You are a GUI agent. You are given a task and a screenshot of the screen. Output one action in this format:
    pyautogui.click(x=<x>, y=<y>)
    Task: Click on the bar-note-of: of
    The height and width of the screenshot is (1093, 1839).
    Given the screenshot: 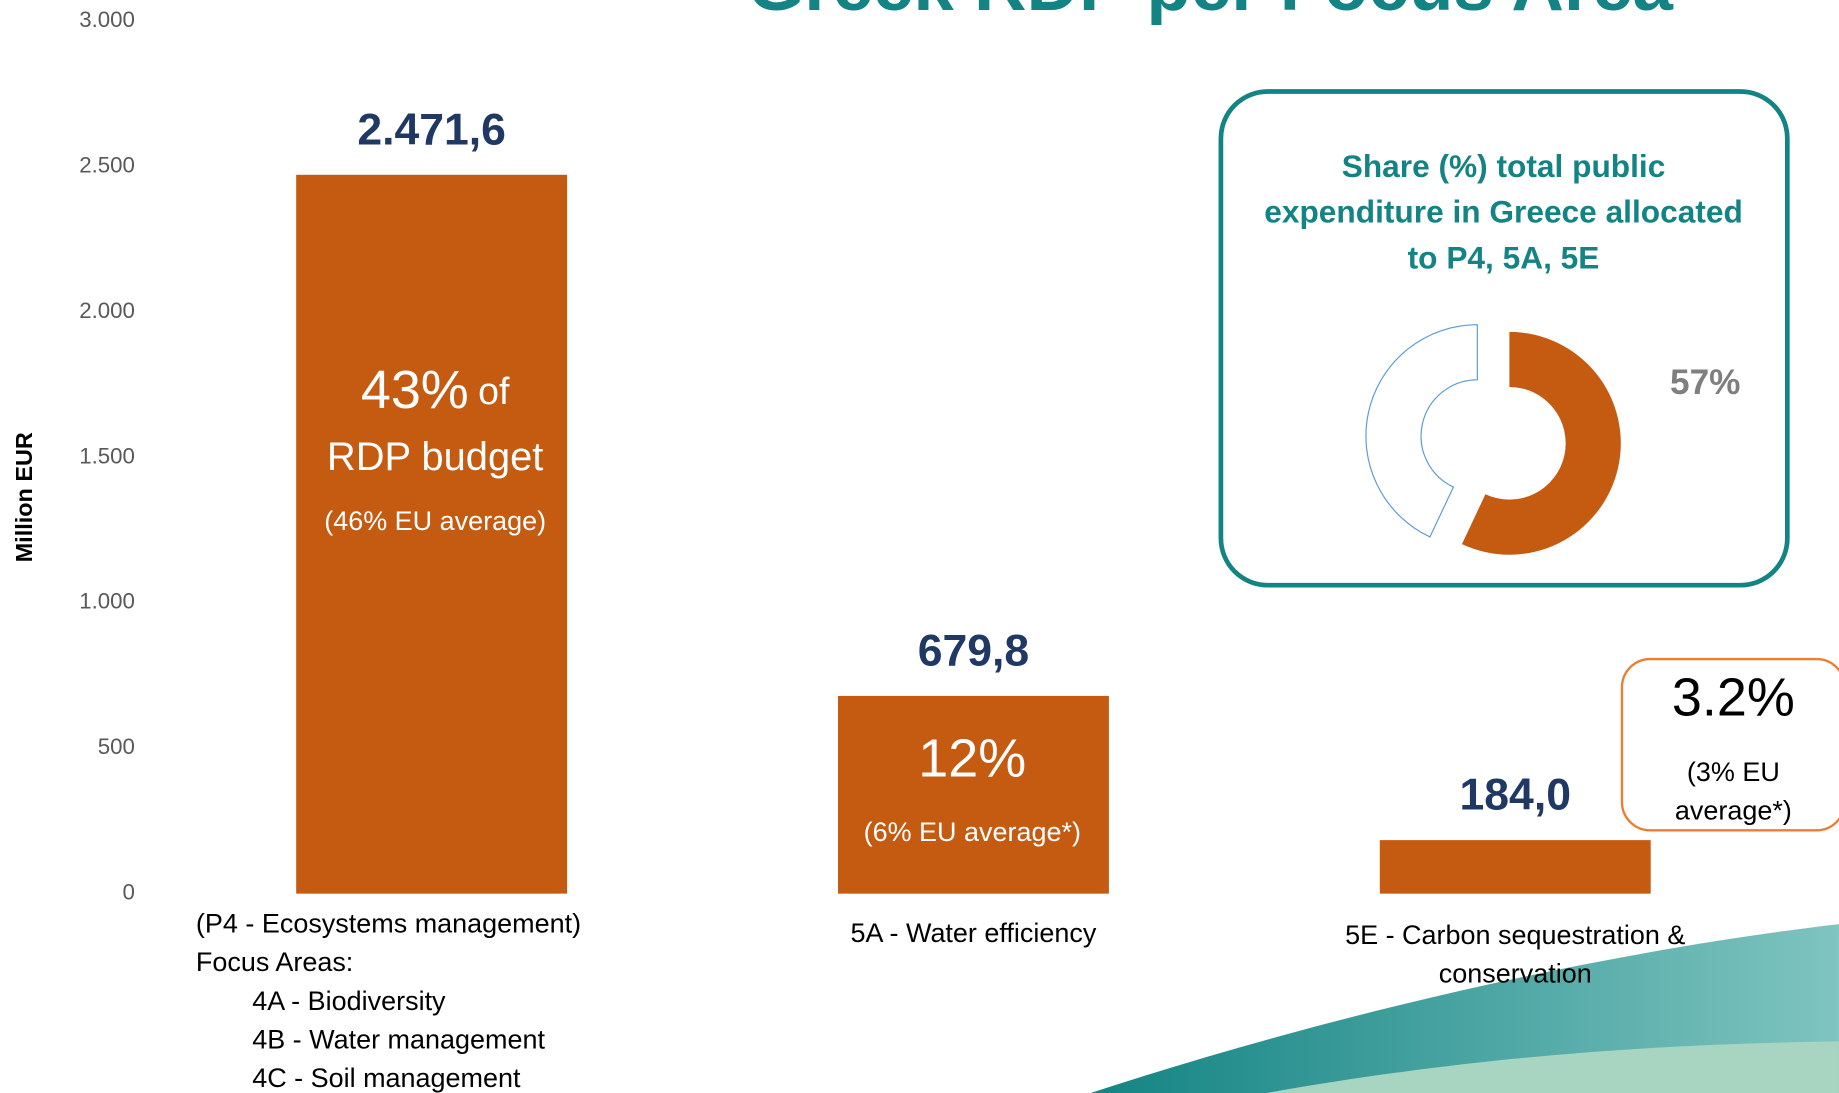 What is the action you would take?
    pyautogui.click(x=494, y=391)
    